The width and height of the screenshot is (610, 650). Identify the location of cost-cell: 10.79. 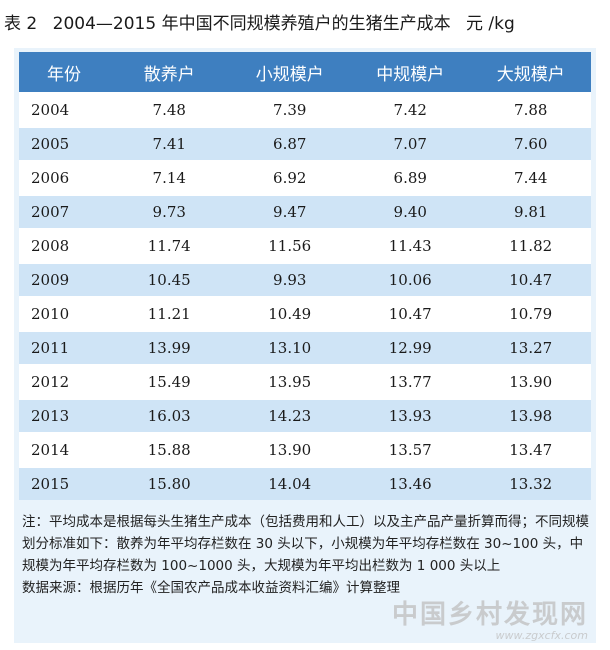
(530, 313).